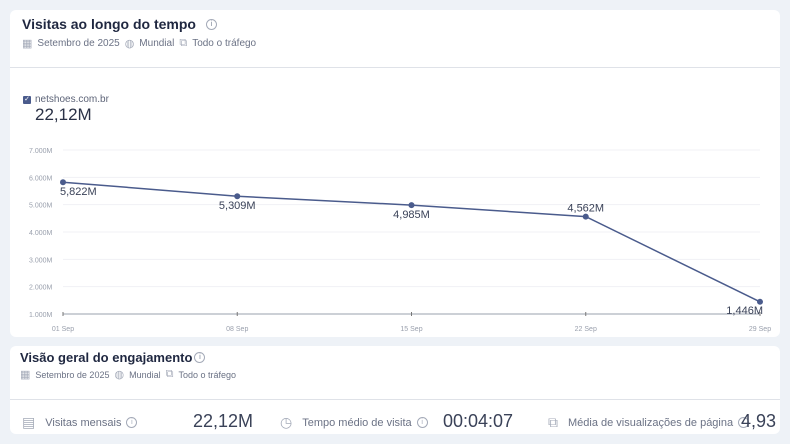 The width and height of the screenshot is (790, 444). I want to click on y-tick-label: 1.000M, so click(41, 315).